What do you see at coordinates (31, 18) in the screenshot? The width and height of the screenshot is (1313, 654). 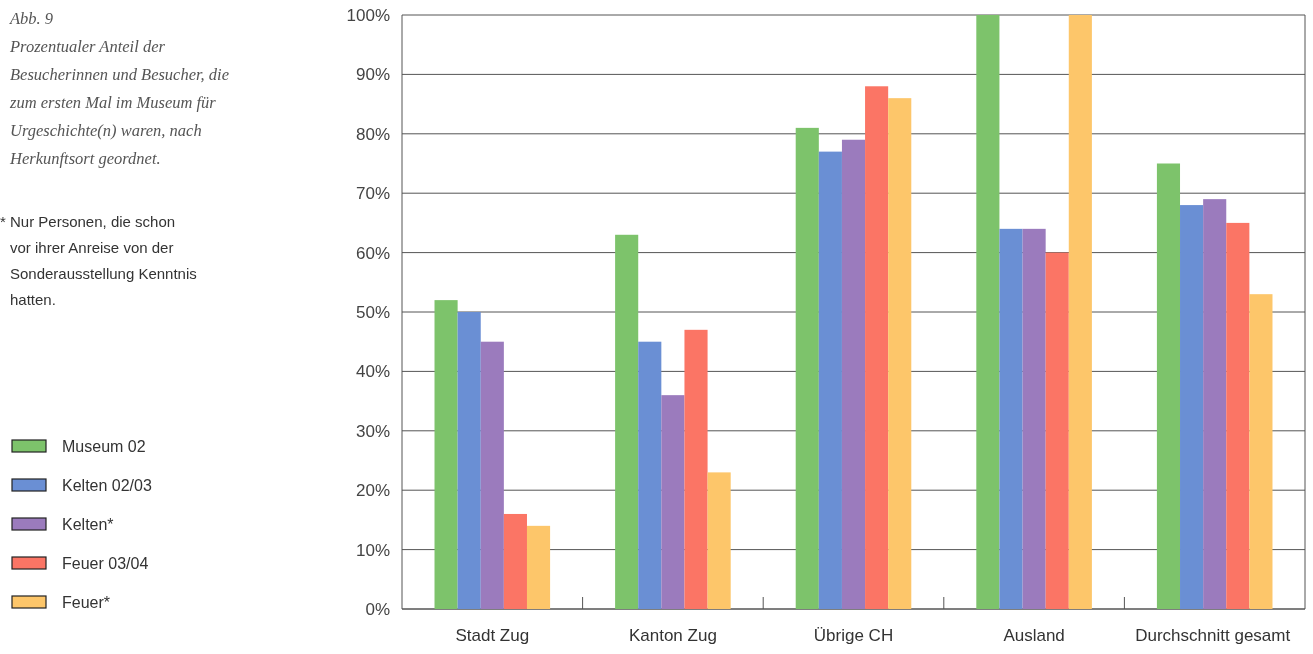 I see `text: Abb. 9` at bounding box center [31, 18].